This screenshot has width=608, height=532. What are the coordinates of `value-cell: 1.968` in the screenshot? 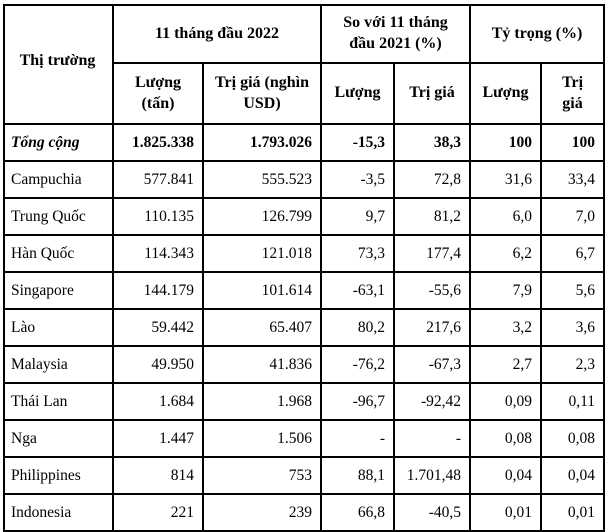 It's located at (262, 401).